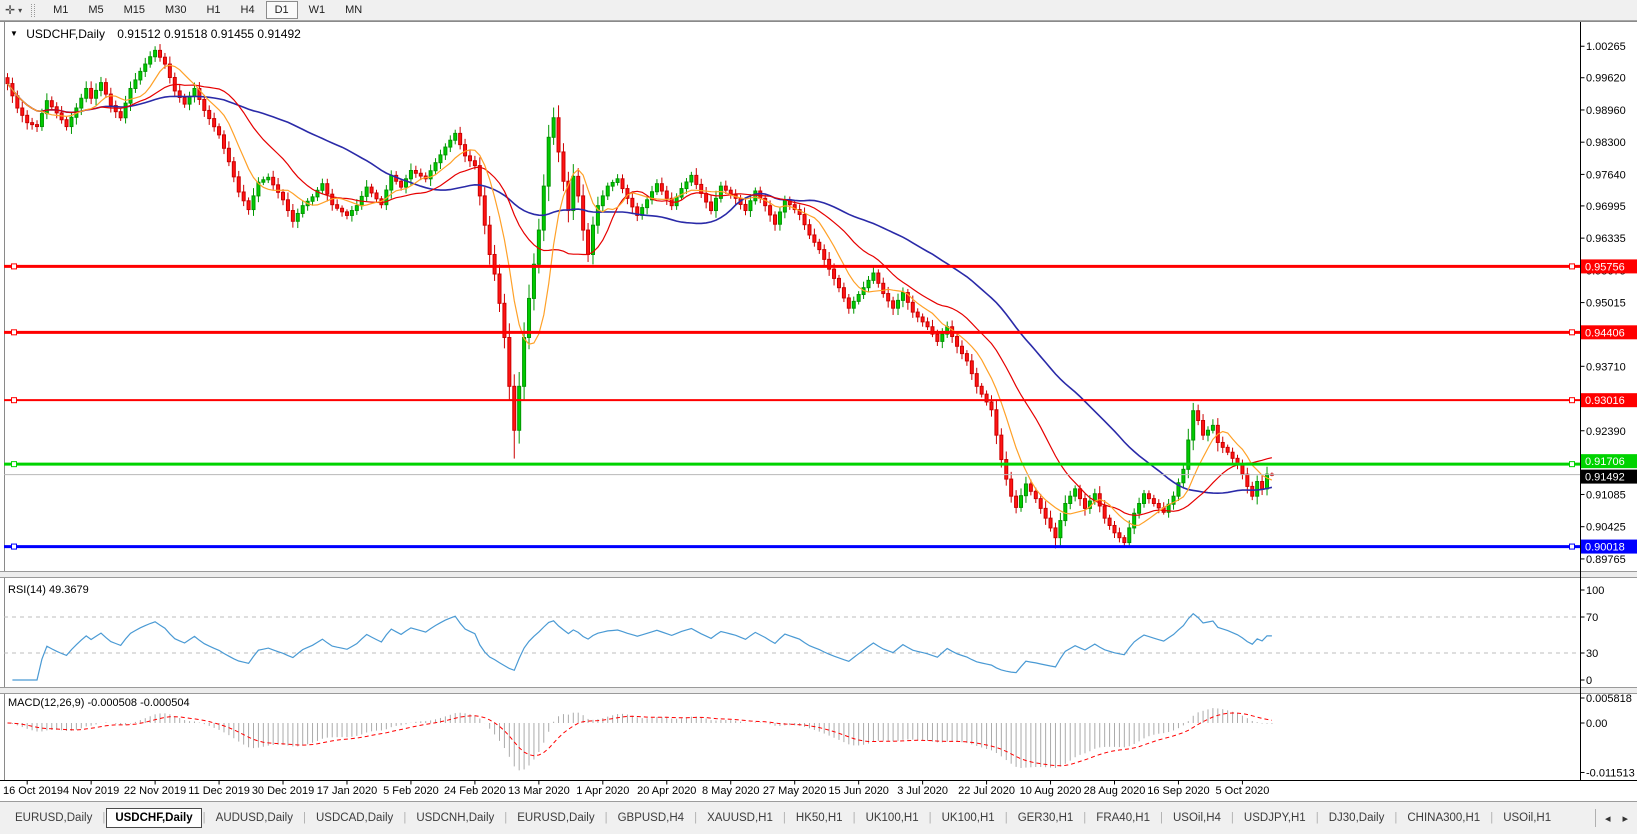  I want to click on price-axis-label: 0.98960, so click(1606, 111).